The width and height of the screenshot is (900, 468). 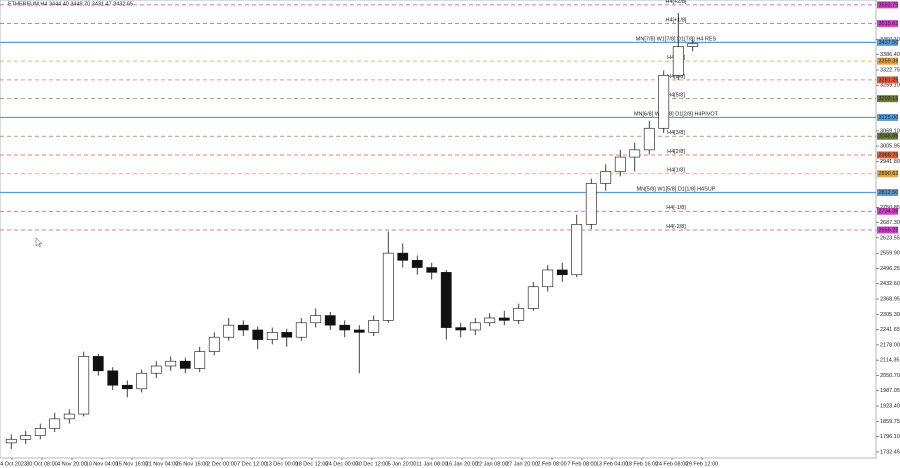 What do you see at coordinates (132, 464) in the screenshot?
I see `x-tick-label: 15 Nov 16:00` at bounding box center [132, 464].